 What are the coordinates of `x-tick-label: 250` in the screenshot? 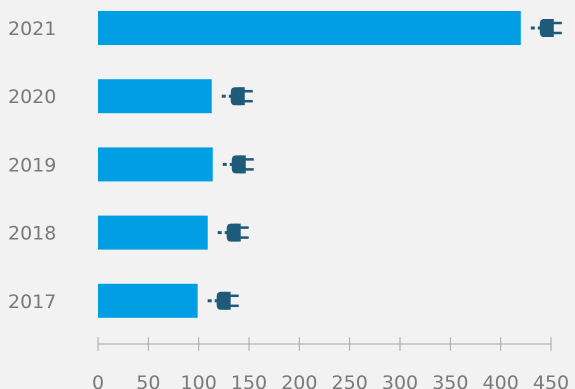 It's located at (350, 380).